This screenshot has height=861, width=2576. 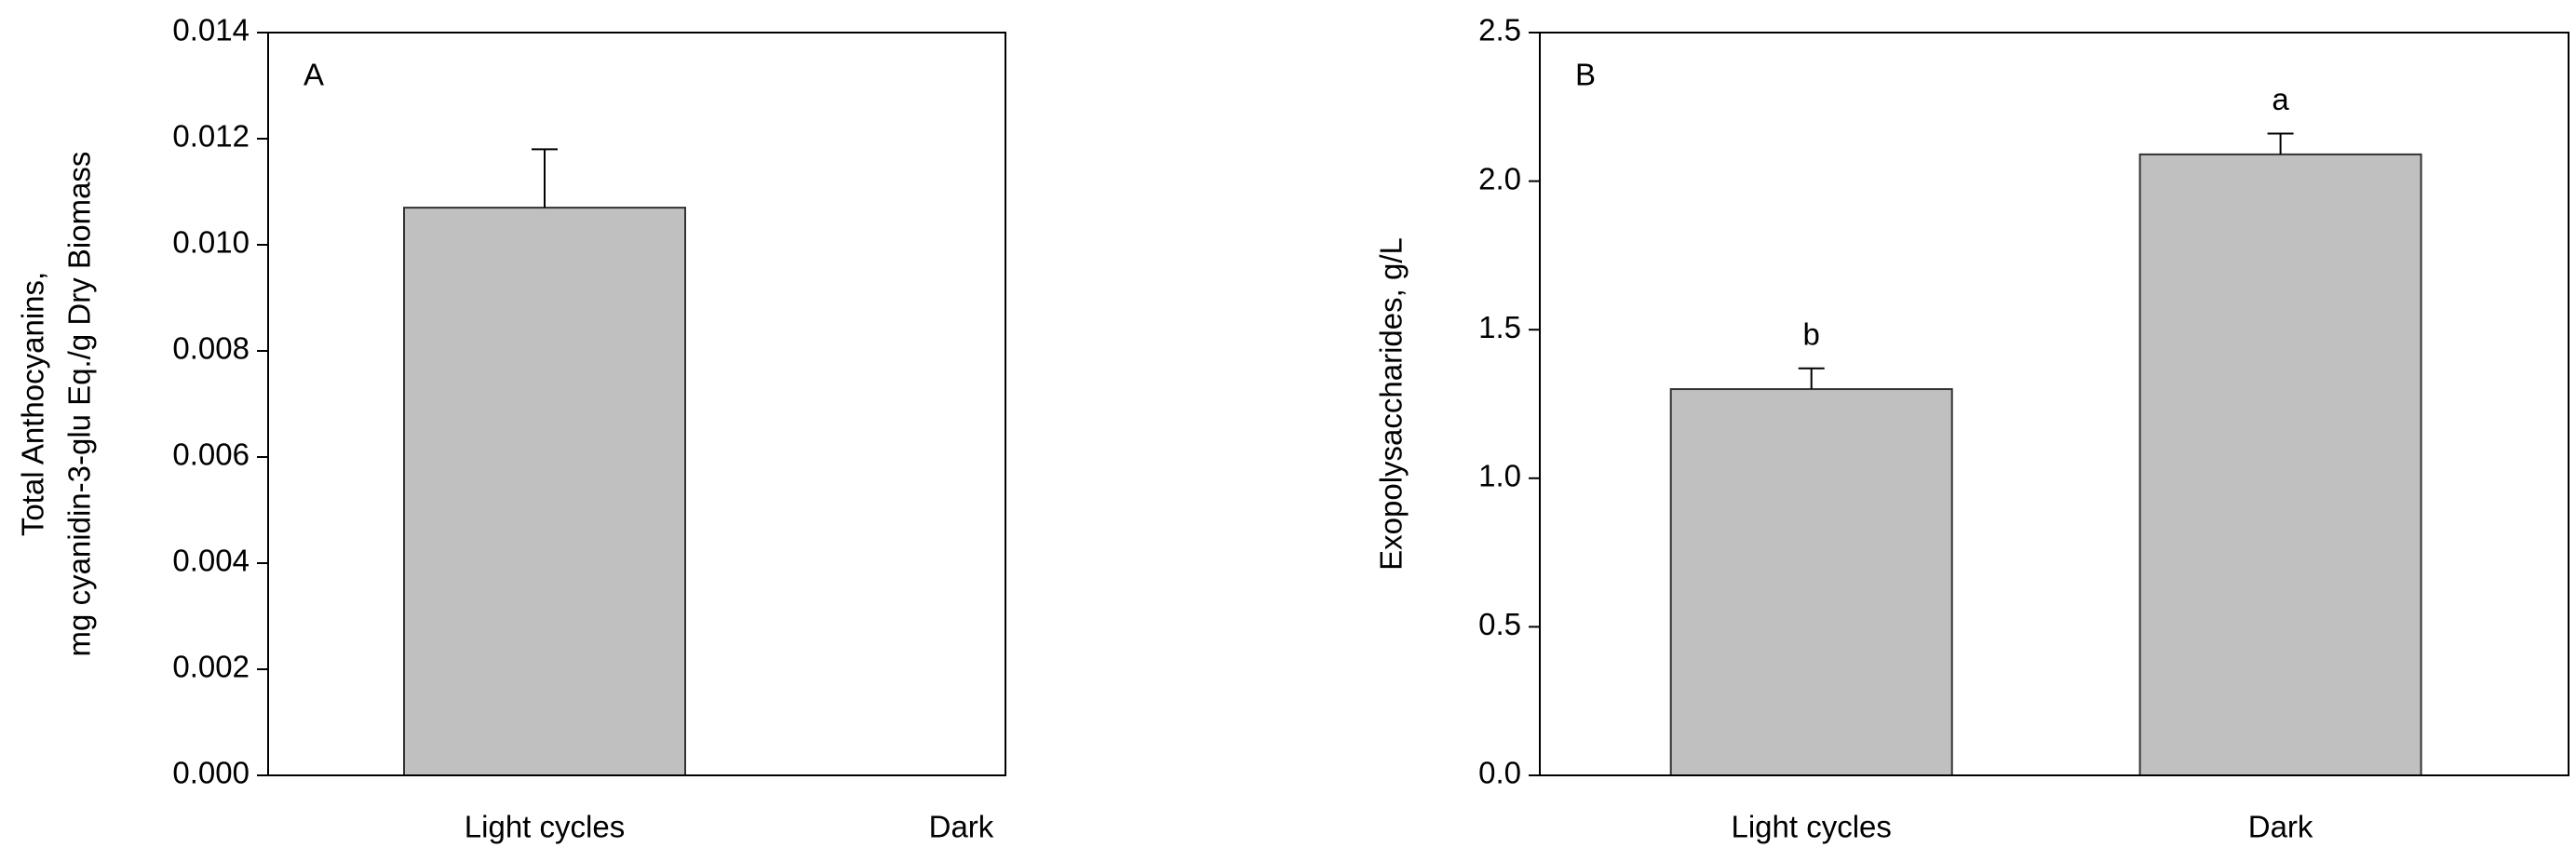 I want to click on y-tick-label: 2.5, so click(x=1499, y=30).